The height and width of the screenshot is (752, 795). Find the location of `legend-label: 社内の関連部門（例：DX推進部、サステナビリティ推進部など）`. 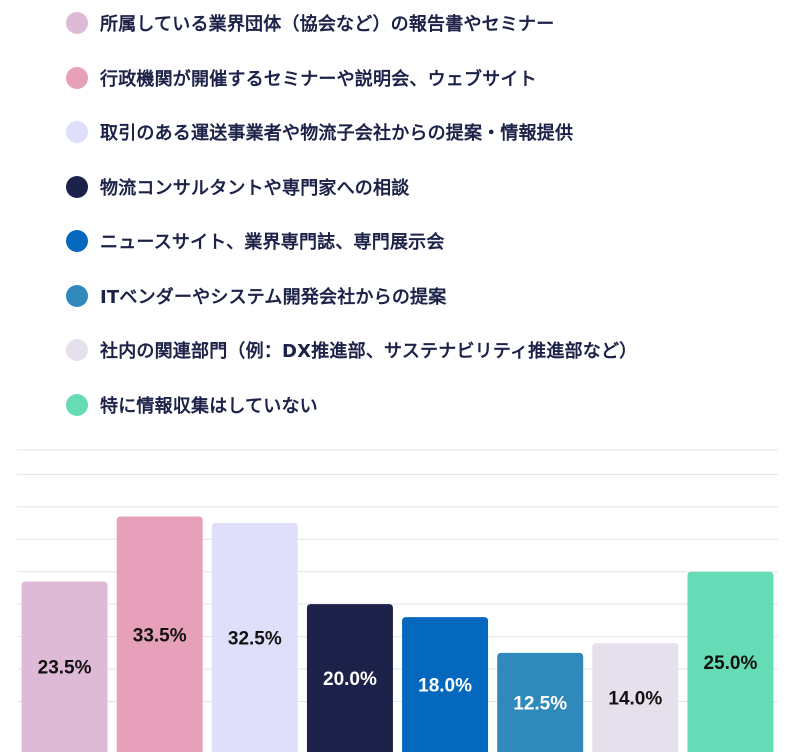

legend-label: 社内の関連部門（例：DX推進部、サステナビリティ推進部など） is located at coordinates (369, 351).